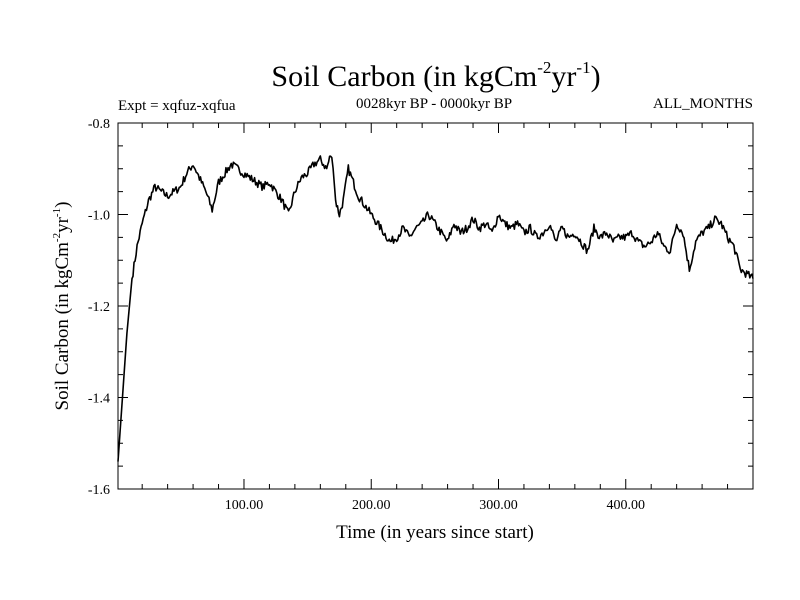 Image resolution: width=800 pixels, height=600 pixels. Describe the element at coordinates (244, 505) in the screenshot. I see `x-tick-label: 100.00` at that location.